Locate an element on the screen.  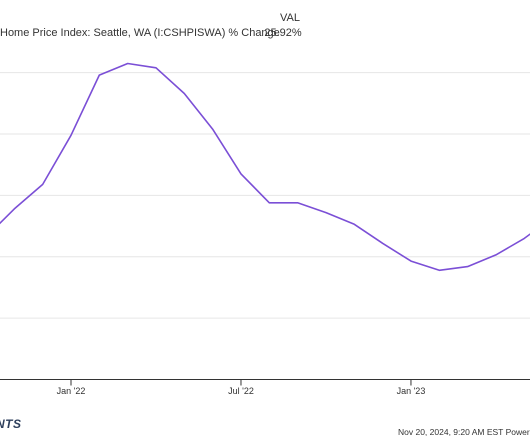
legend-value-header: VAL is located at coordinates (290, 18).